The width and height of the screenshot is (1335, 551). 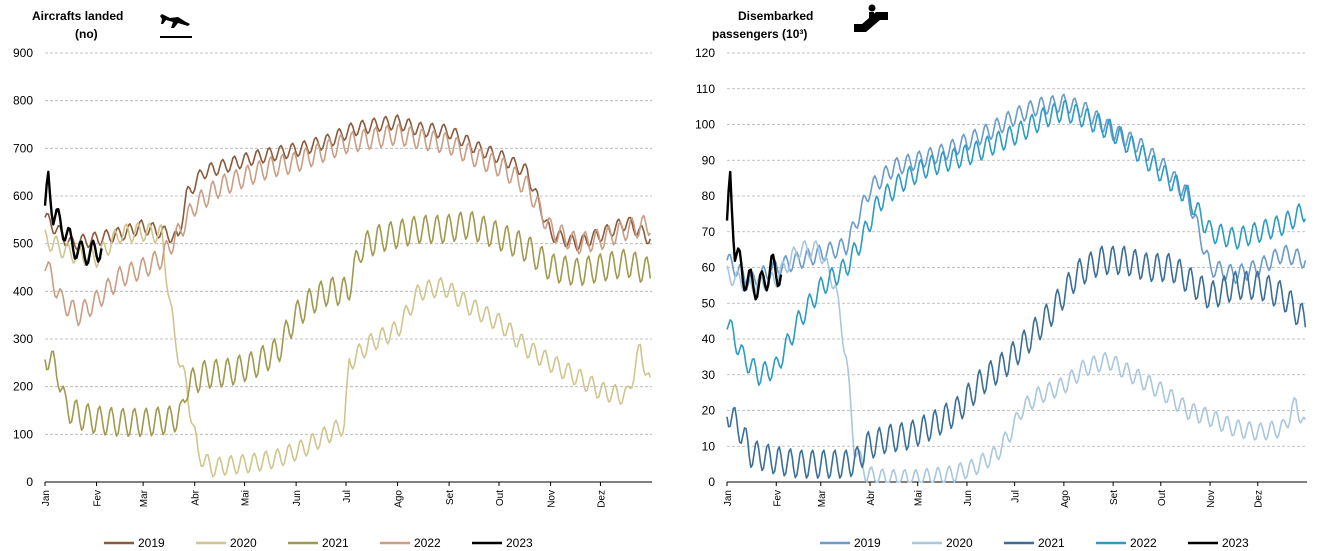 What do you see at coordinates (709, 375) in the screenshot?
I see `y-tick-label: 30` at bounding box center [709, 375].